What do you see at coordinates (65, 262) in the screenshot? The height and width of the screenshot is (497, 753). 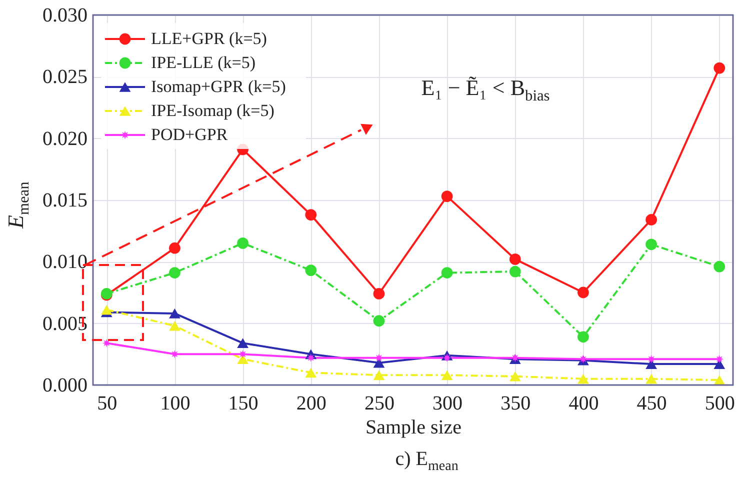 I see `y-tick-label: 0.010` at bounding box center [65, 262].